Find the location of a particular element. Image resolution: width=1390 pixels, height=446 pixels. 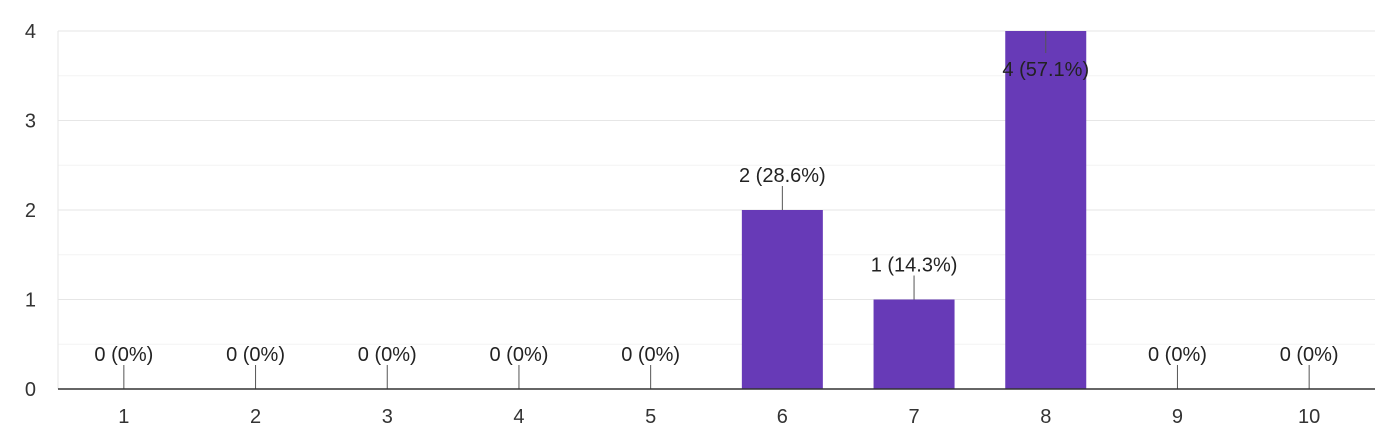

x-tick-label: 10 is located at coordinates (1309, 417).